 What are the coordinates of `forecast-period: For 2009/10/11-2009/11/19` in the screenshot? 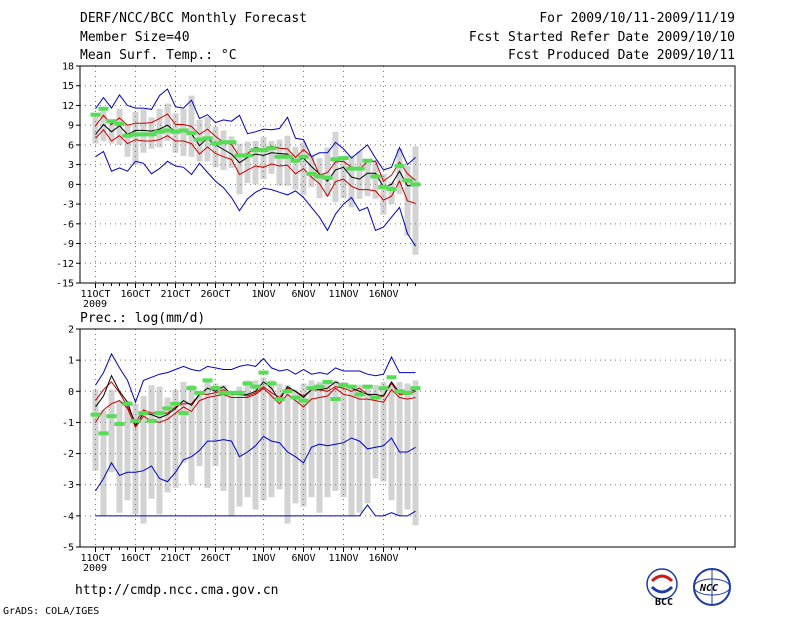 It's located at (637, 18).